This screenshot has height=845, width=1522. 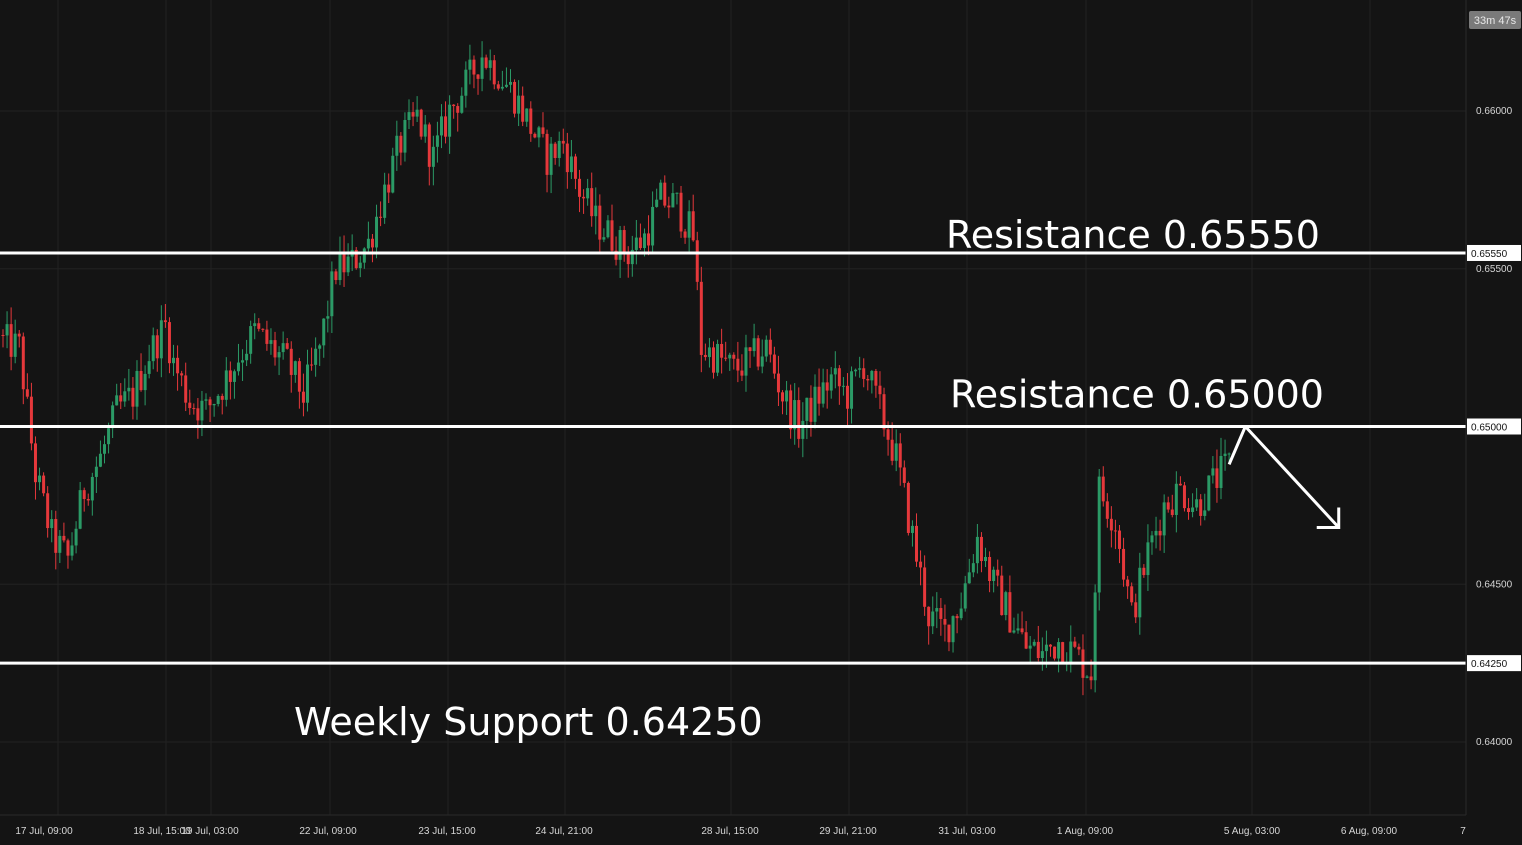 I want to click on countdown-text: 33m 47s, so click(x=1495, y=21).